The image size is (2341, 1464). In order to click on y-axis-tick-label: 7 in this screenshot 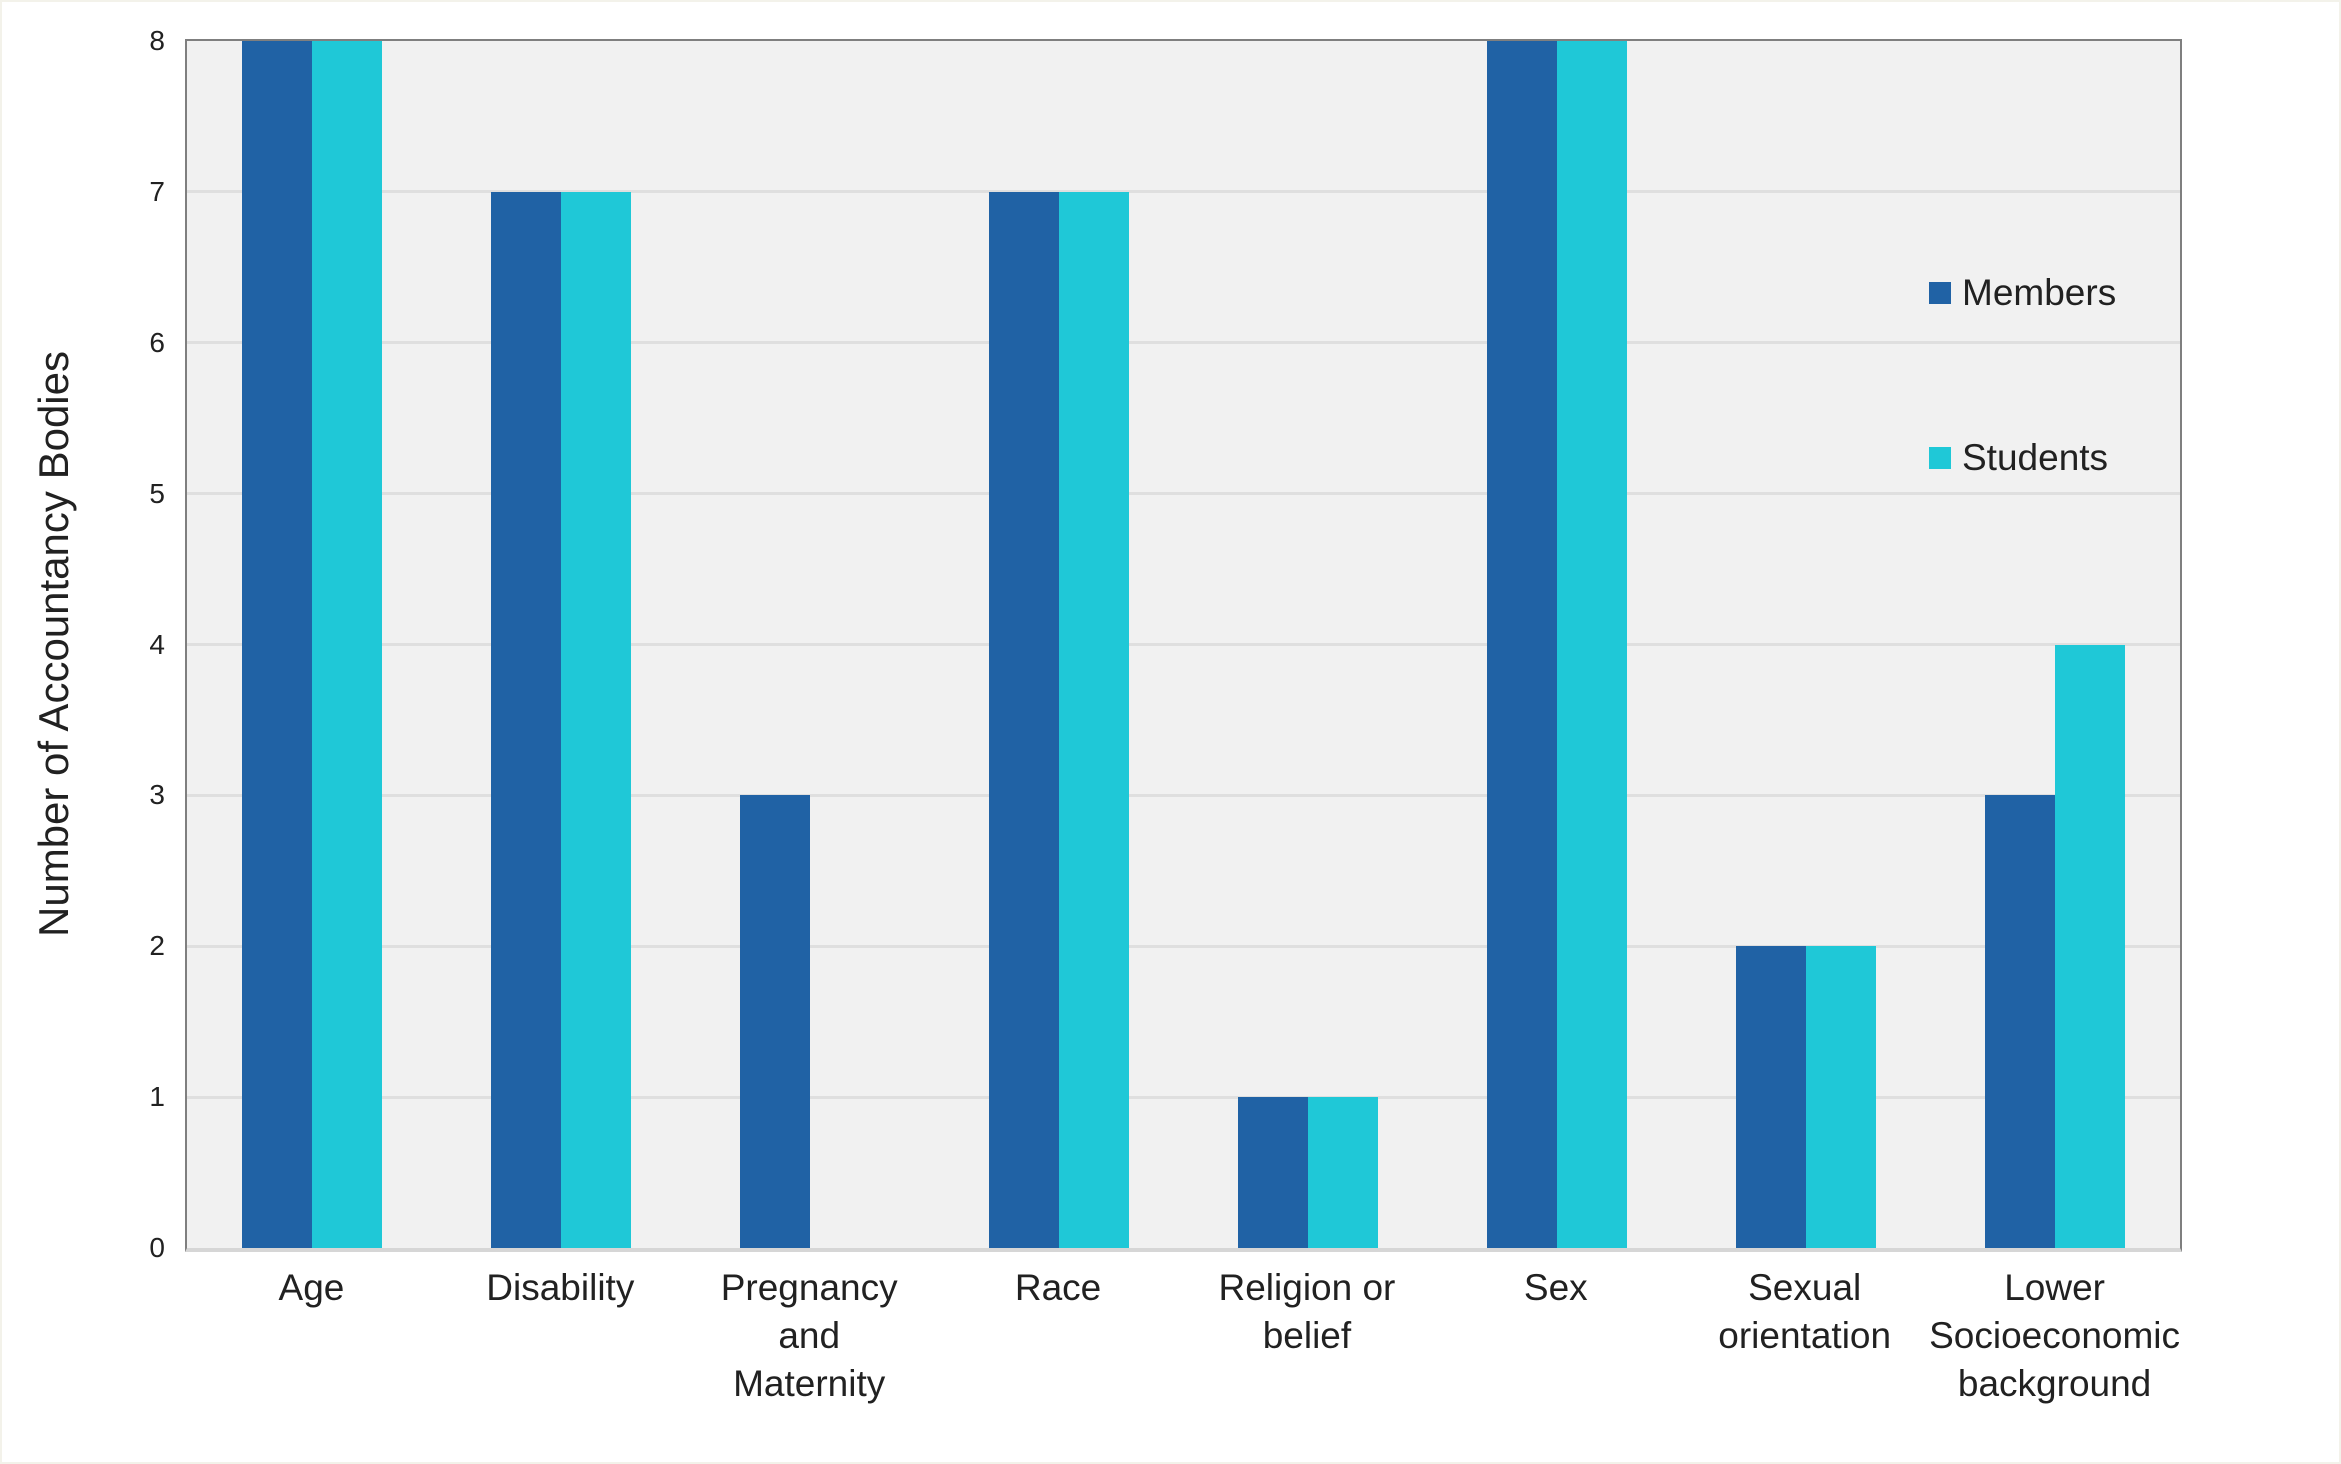, I will do `click(157, 191)`.